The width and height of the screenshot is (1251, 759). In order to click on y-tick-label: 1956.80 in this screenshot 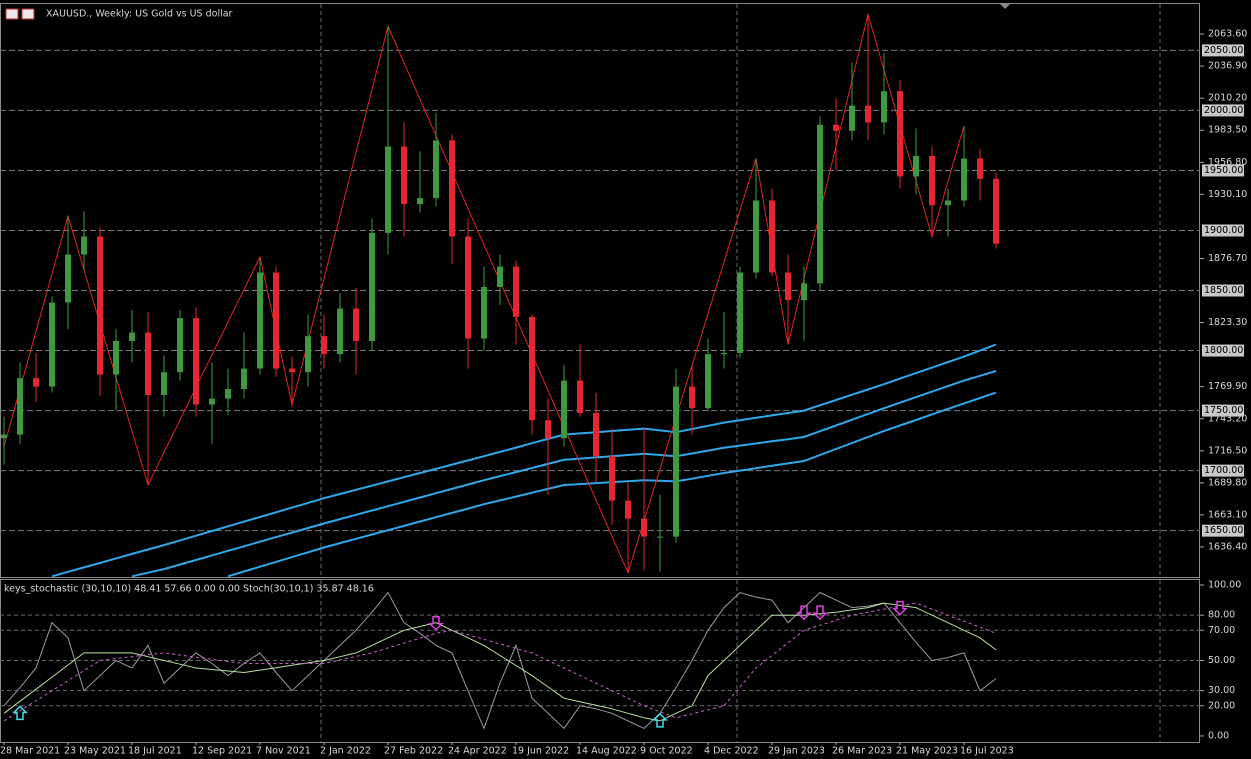, I will do `click(1227, 162)`.